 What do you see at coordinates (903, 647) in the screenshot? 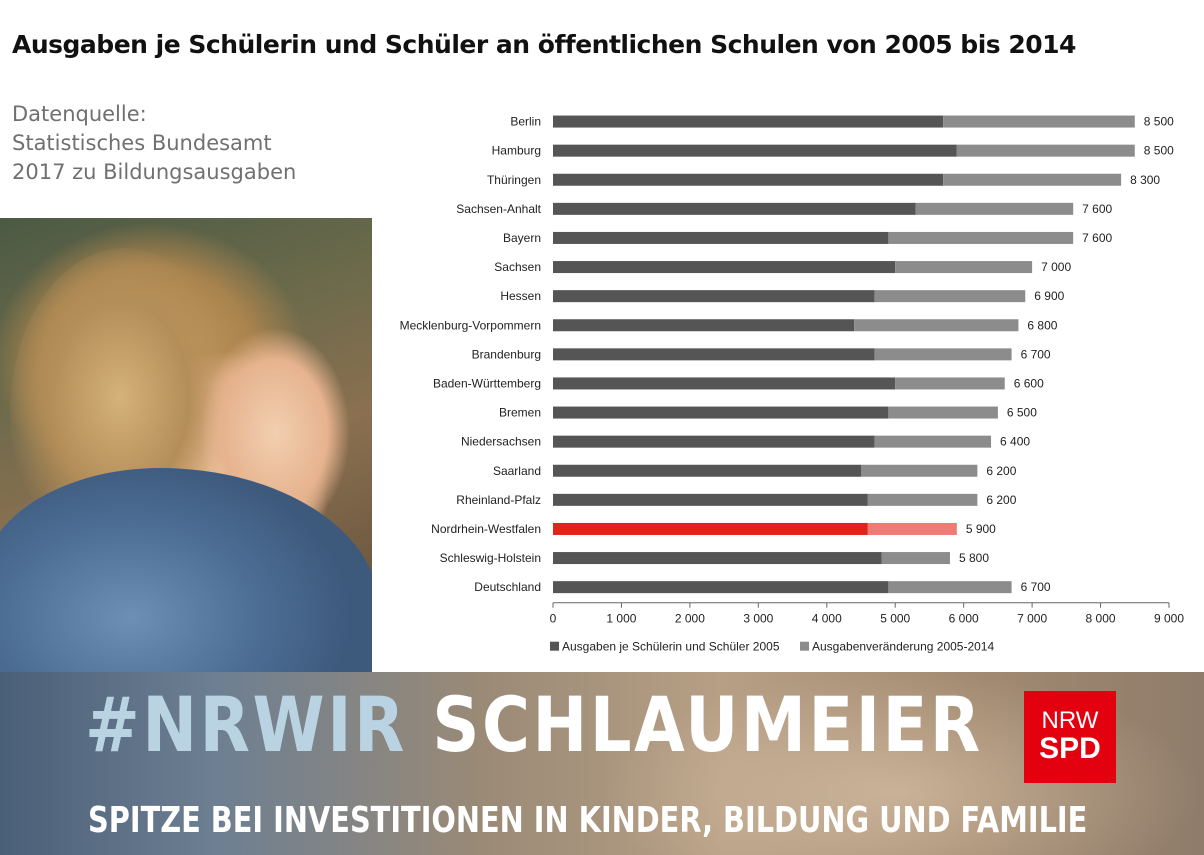
I see `legend-label-2: Ausgabenveränderung 2005-2014` at bounding box center [903, 647].